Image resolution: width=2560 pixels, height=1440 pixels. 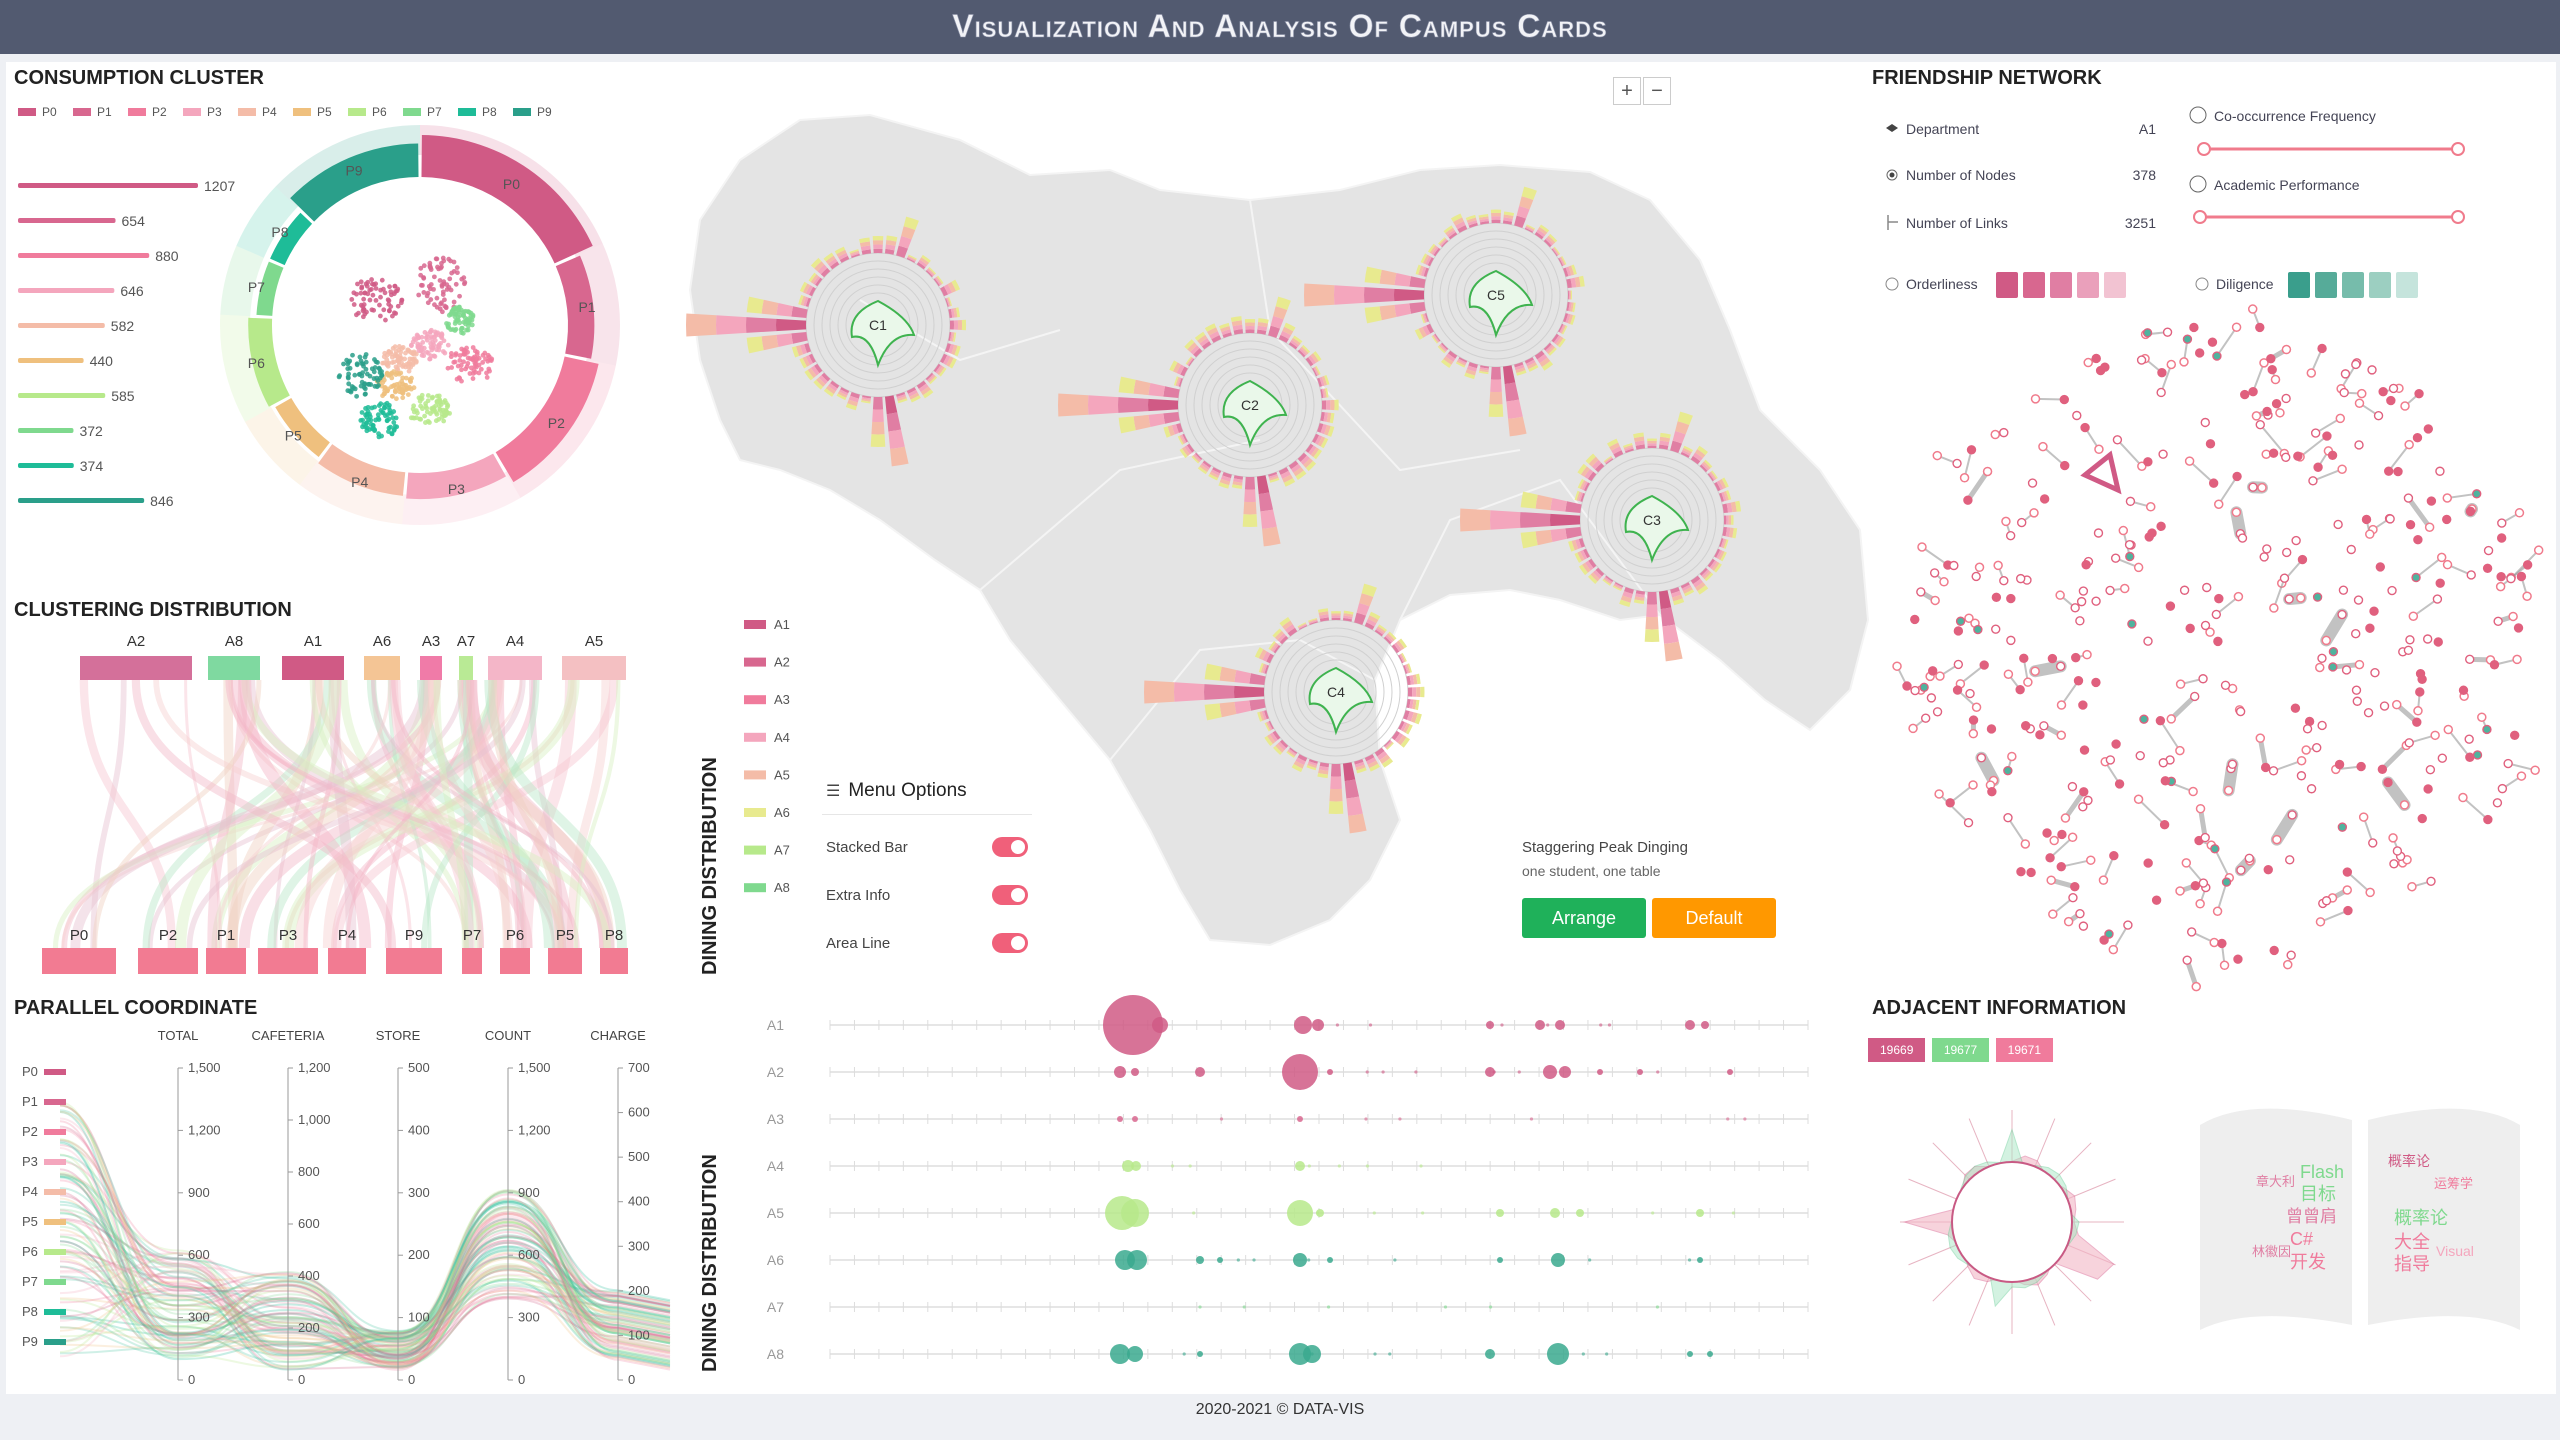 What do you see at coordinates (2458, 149) in the screenshot?
I see `cooccurrence-slider-max-handle` at bounding box center [2458, 149].